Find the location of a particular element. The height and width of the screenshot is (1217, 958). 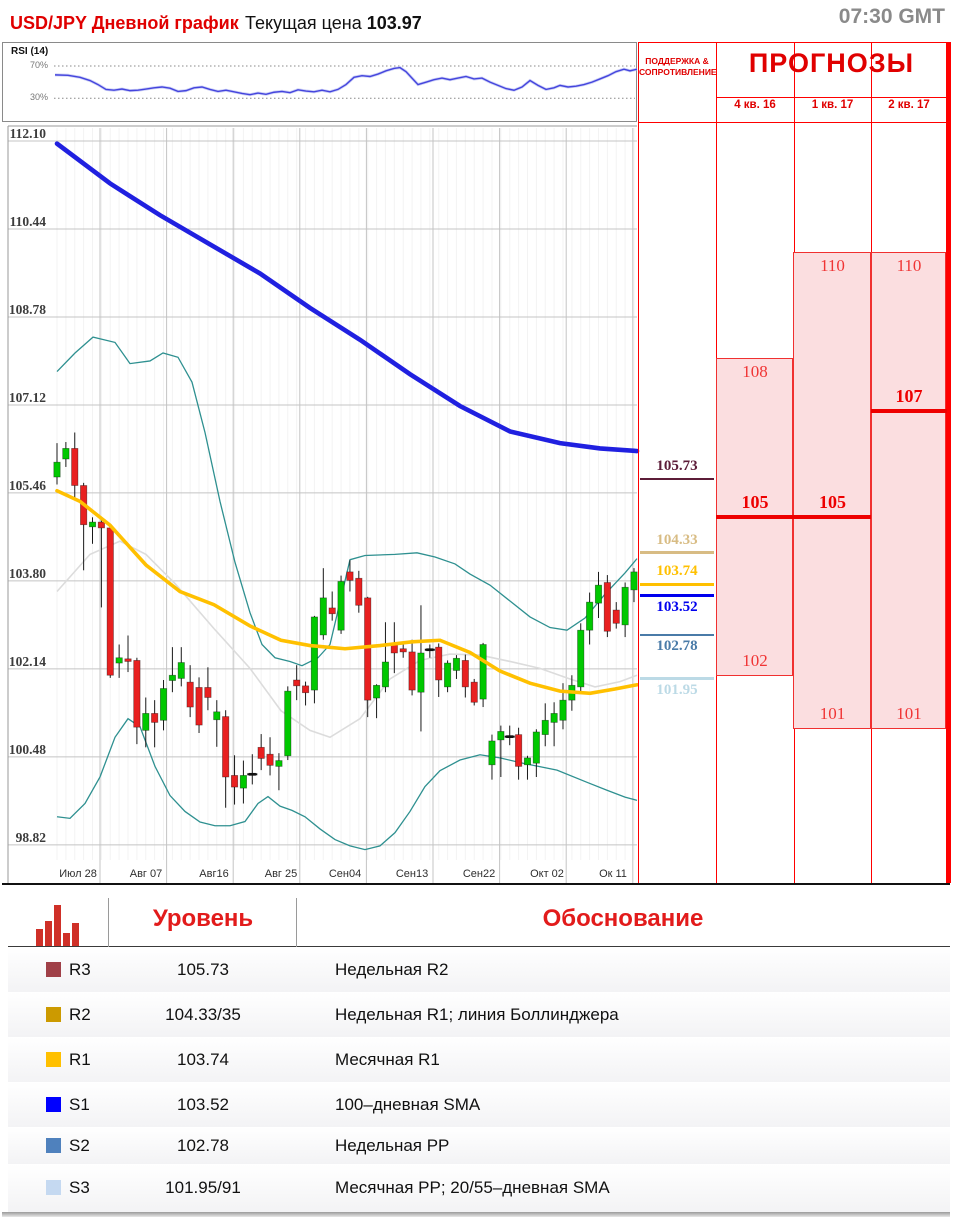

y-axis-tick: 108.78 is located at coordinates (27, 309).